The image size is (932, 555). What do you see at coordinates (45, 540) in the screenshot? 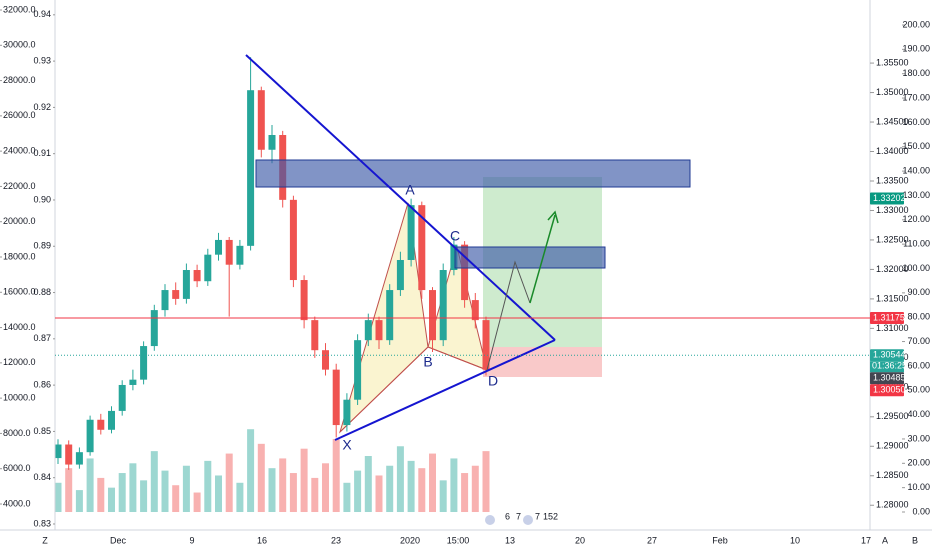
I see `toolbar-button: Z` at bounding box center [45, 540].